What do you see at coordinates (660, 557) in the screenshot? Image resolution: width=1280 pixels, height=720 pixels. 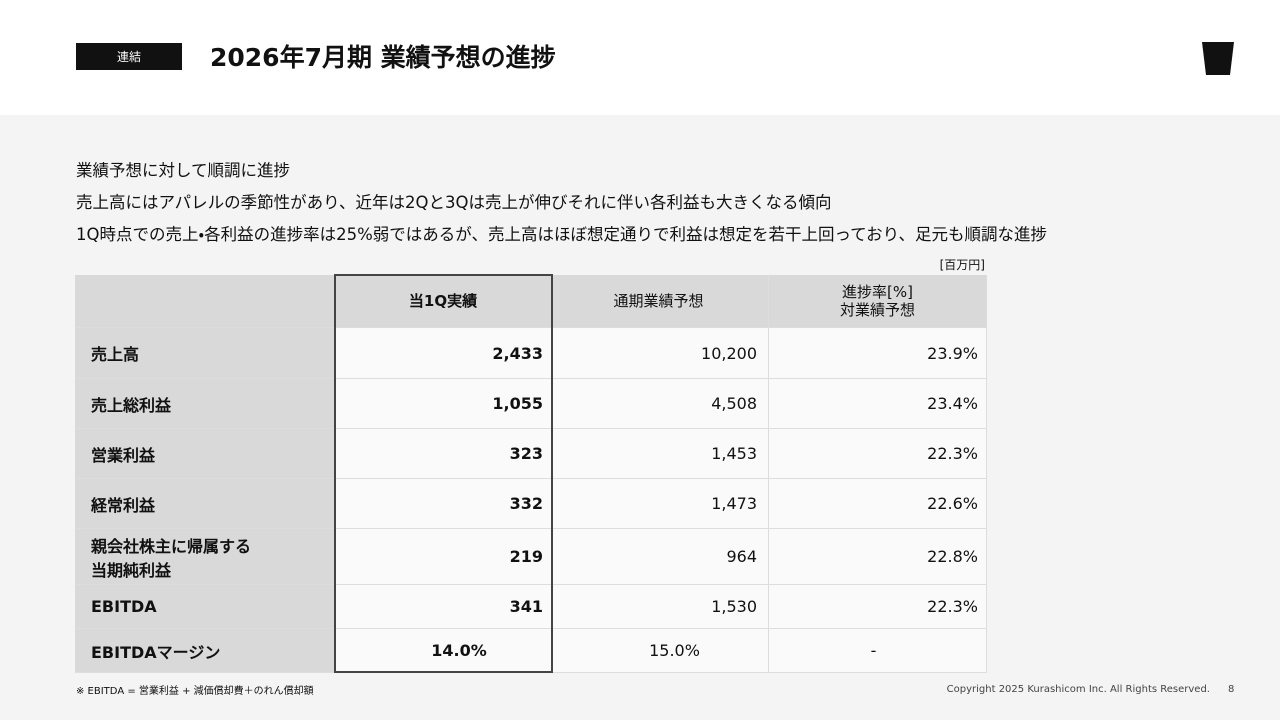 I see `value-cell: 964` at bounding box center [660, 557].